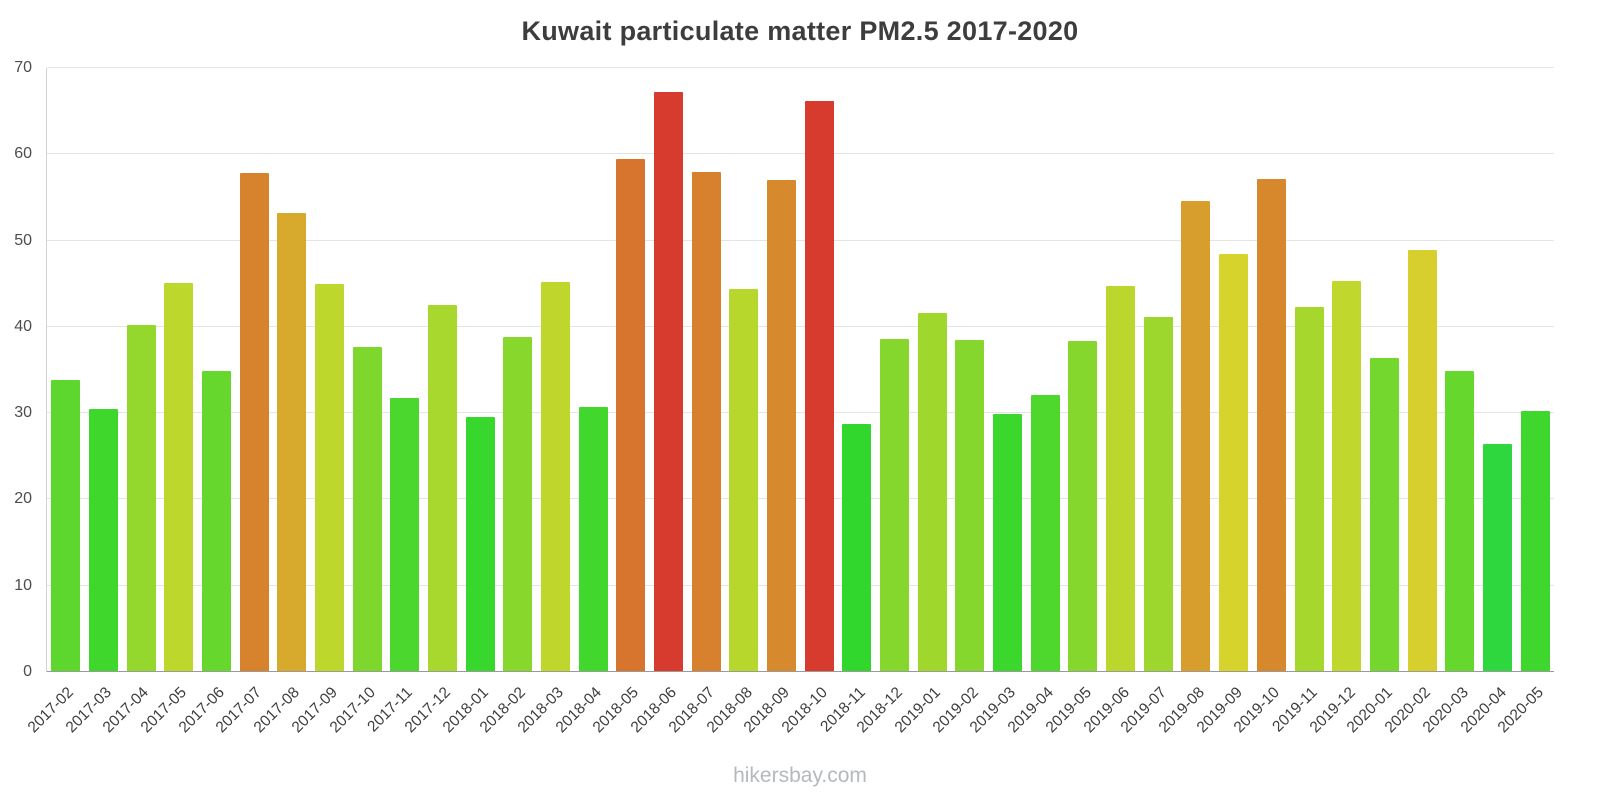  What do you see at coordinates (23, 240) in the screenshot?
I see `y-axis-label: 50` at bounding box center [23, 240].